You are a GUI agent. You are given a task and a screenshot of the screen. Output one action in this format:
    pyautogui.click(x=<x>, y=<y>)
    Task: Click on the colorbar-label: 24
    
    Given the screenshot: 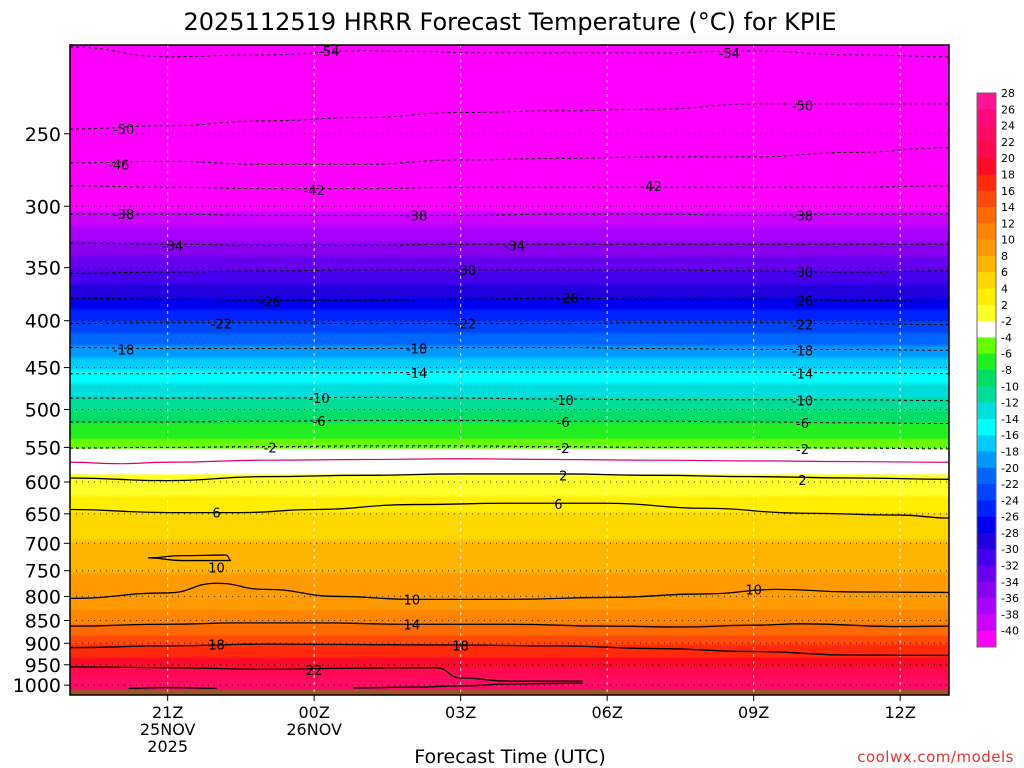 What is the action you would take?
    pyautogui.click(x=1008, y=126)
    